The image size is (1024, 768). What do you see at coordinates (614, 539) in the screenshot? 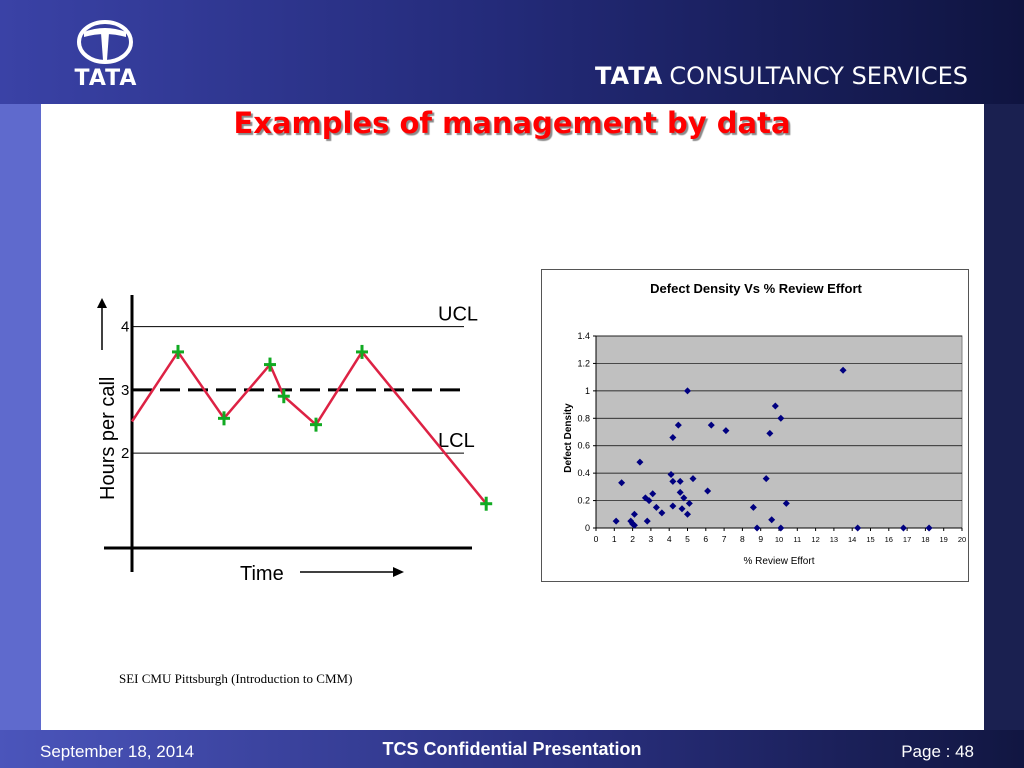
I see `scatter-xtick-label: 1` at bounding box center [614, 539].